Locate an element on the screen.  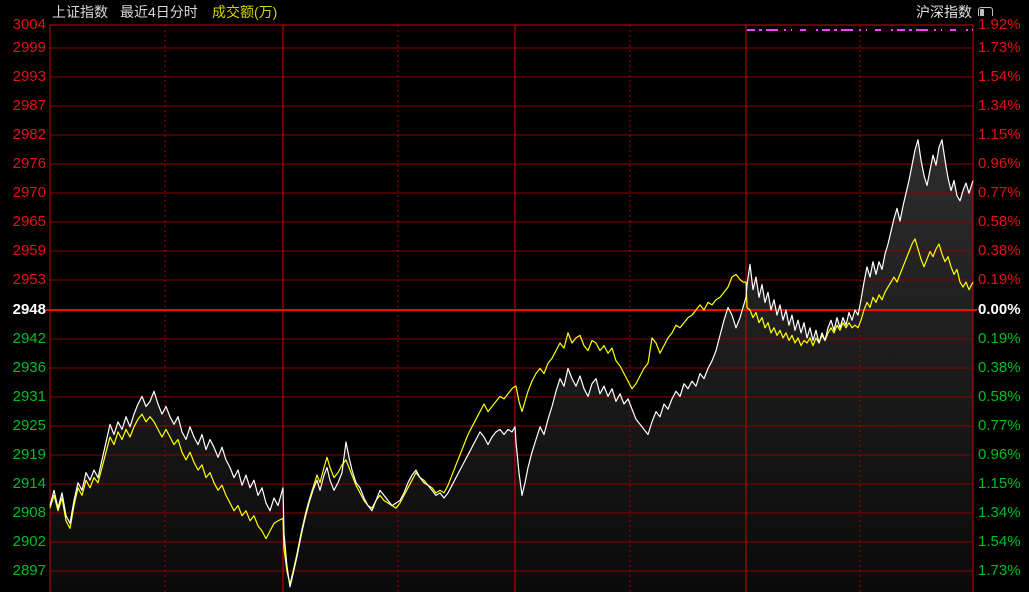
hs-index-panel-button: 沪深指数 is located at coordinates (944, 12).